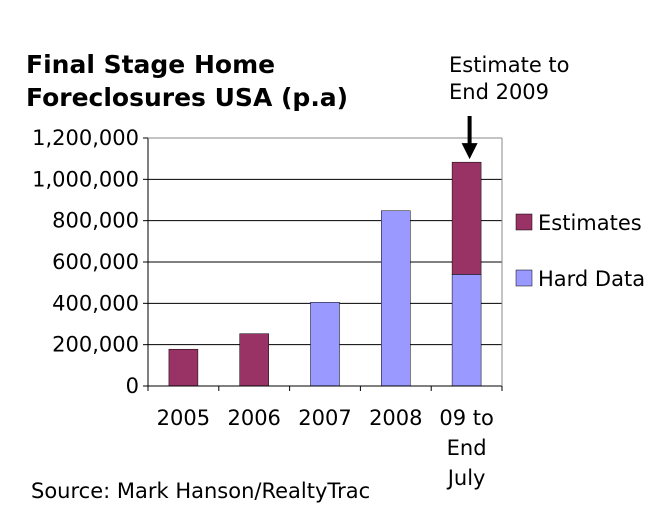 This screenshot has width=661, height=531. What do you see at coordinates (580, 251) in the screenshot?
I see `legend: Estimates Hard Data` at bounding box center [580, 251].